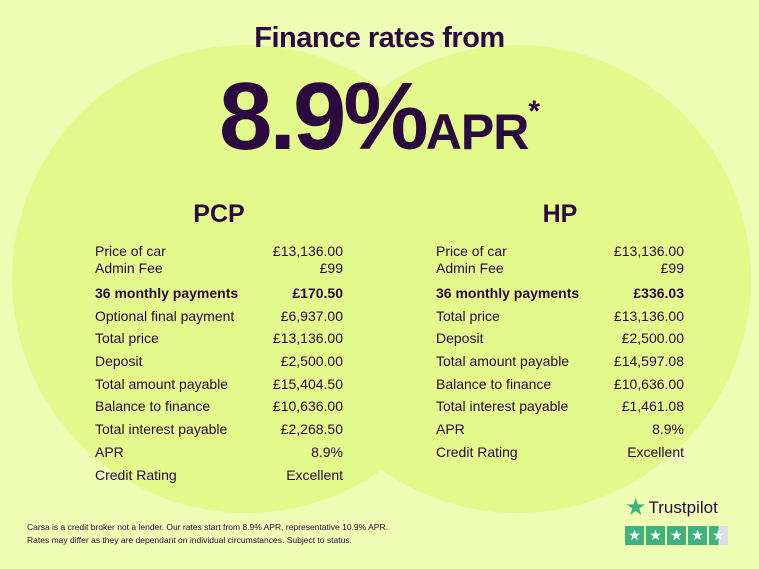 This screenshot has height=569, width=759. I want to click on row-value: £6,937.00, so click(311, 315).